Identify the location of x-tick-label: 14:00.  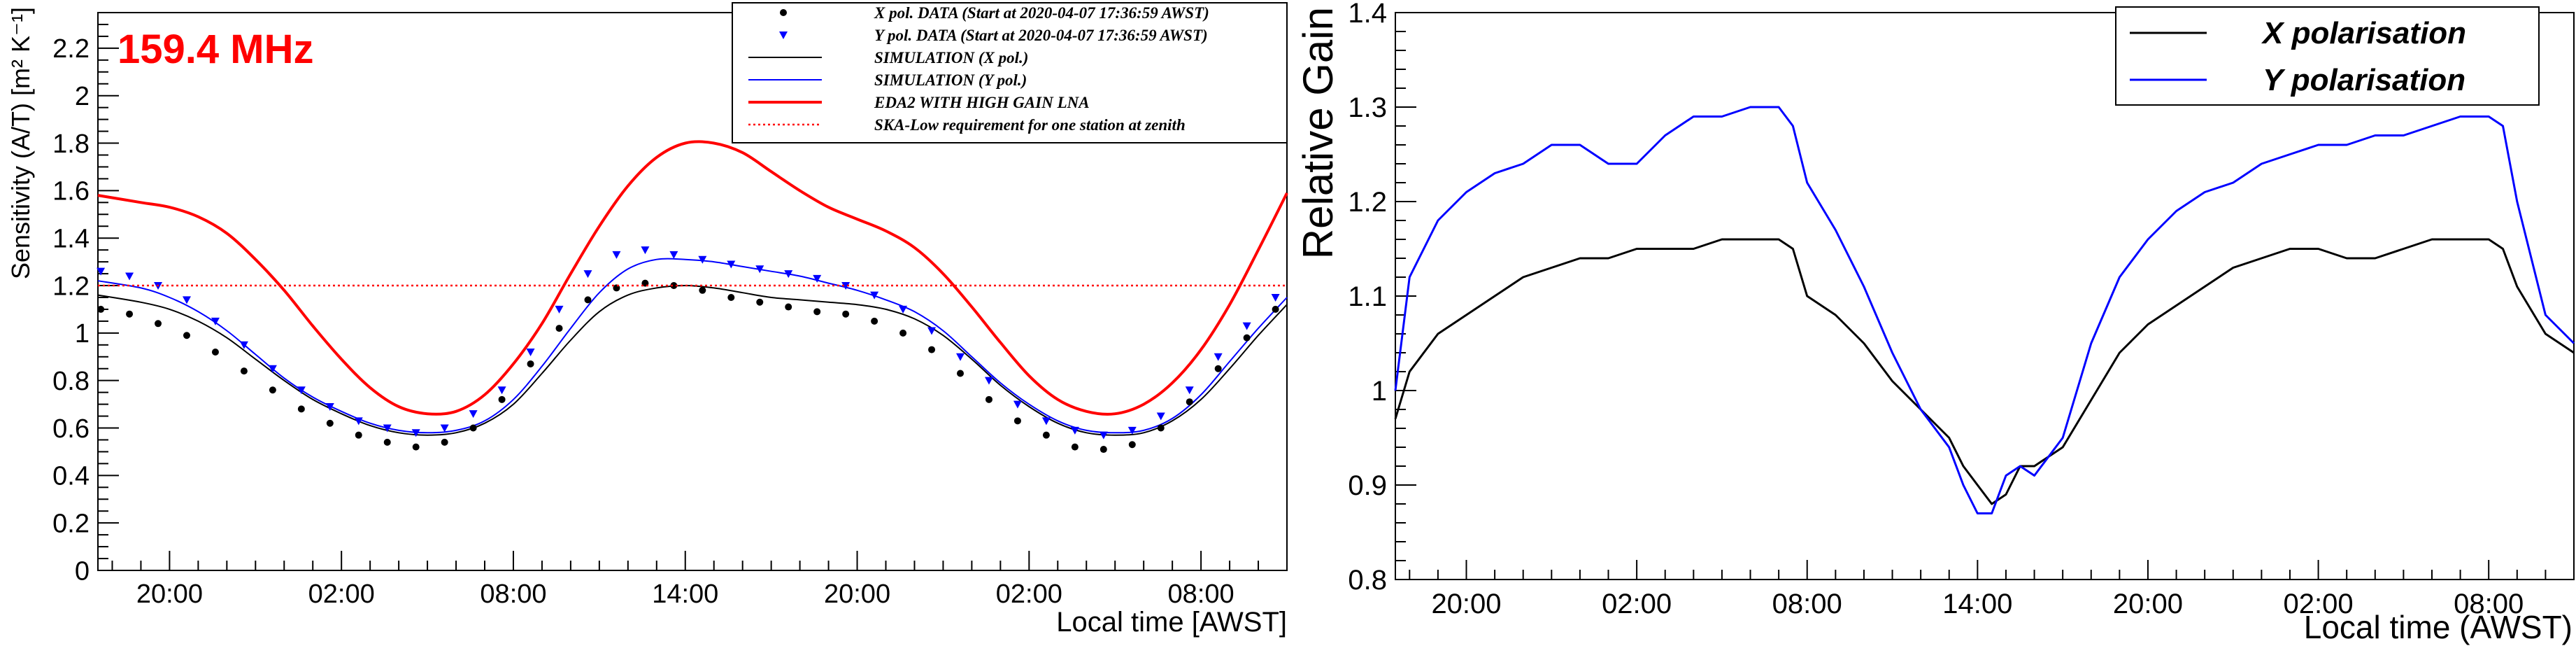
(685, 594).